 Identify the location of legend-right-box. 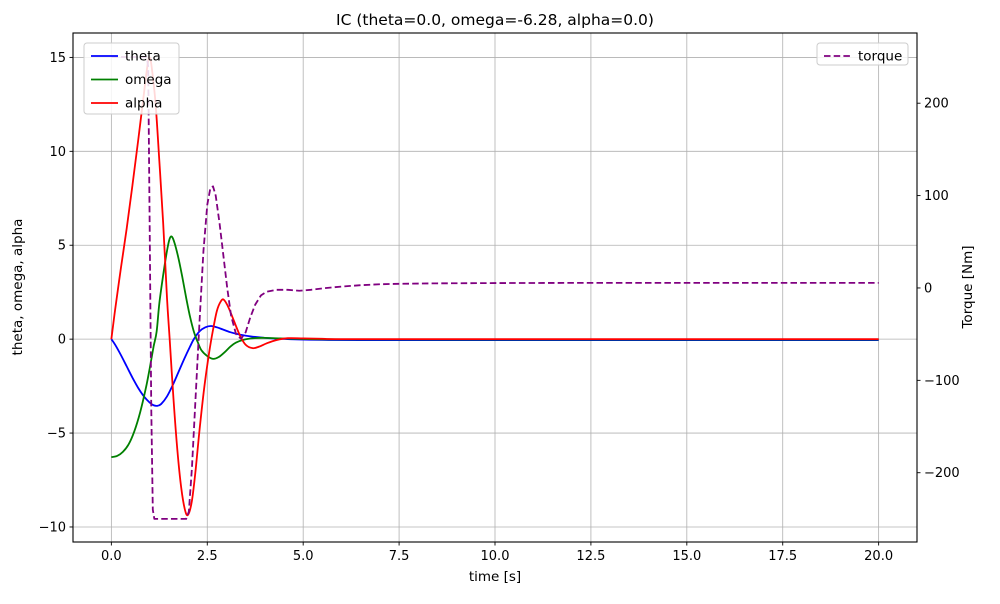
(862, 54).